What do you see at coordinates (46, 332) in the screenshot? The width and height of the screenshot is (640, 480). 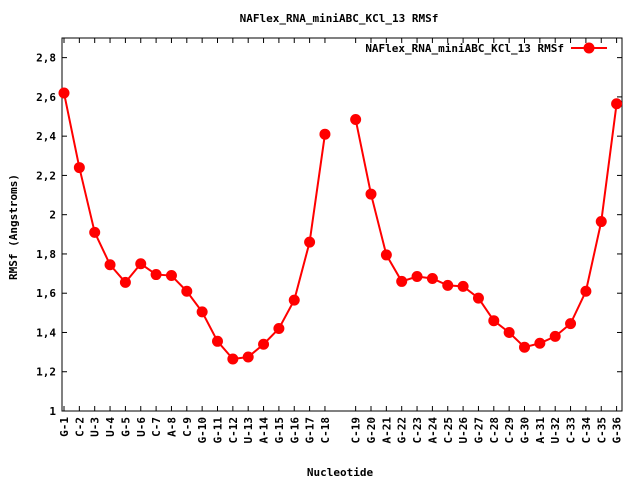 I see `y-tick-label: 1,4` at bounding box center [46, 332].